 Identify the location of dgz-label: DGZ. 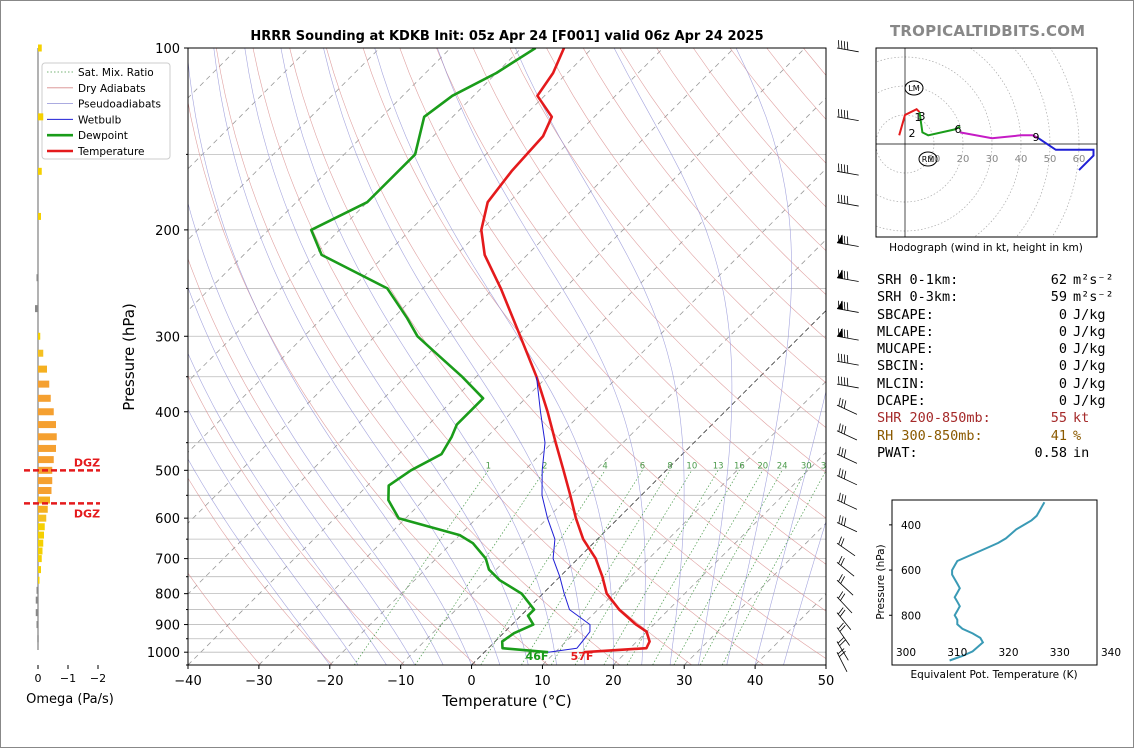
(87, 513).